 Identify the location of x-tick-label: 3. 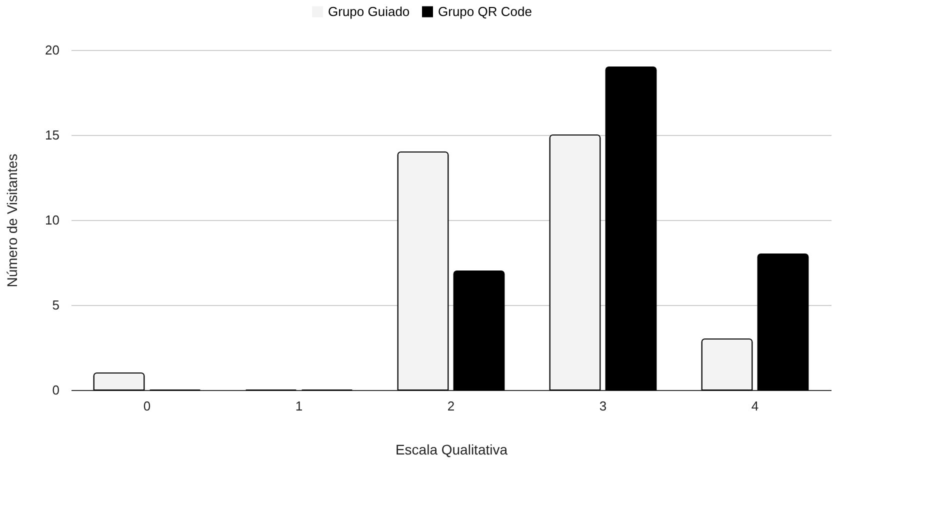
(603, 406).